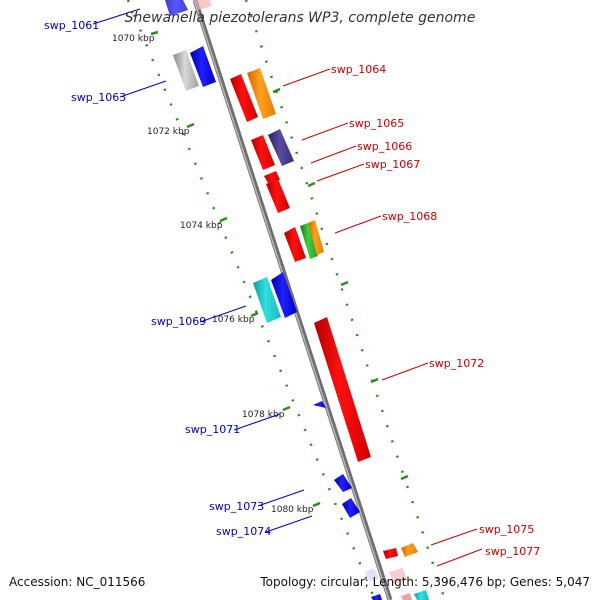 This screenshot has width=600, height=600. What do you see at coordinates (203, 5) in the screenshot?
I see `gene-arrow-swp_1061b` at bounding box center [203, 5].